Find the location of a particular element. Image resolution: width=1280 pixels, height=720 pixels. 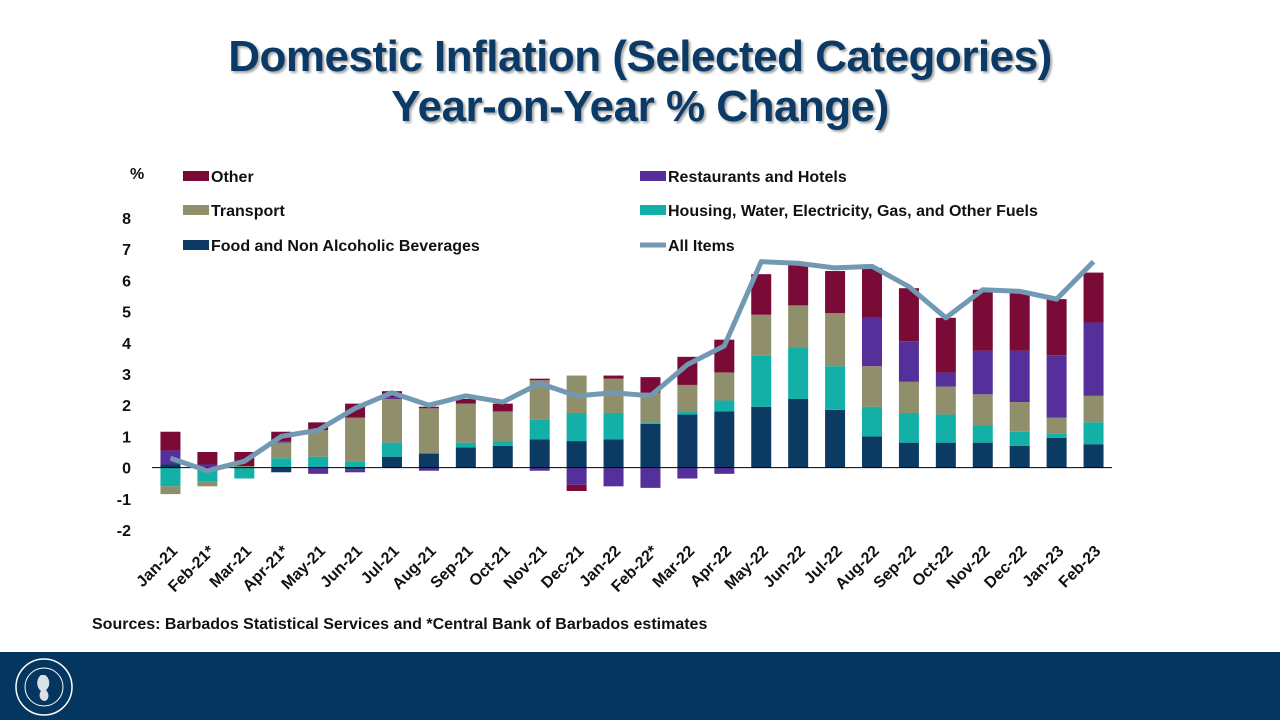

y-axis-unit-label: % is located at coordinates (137, 174).